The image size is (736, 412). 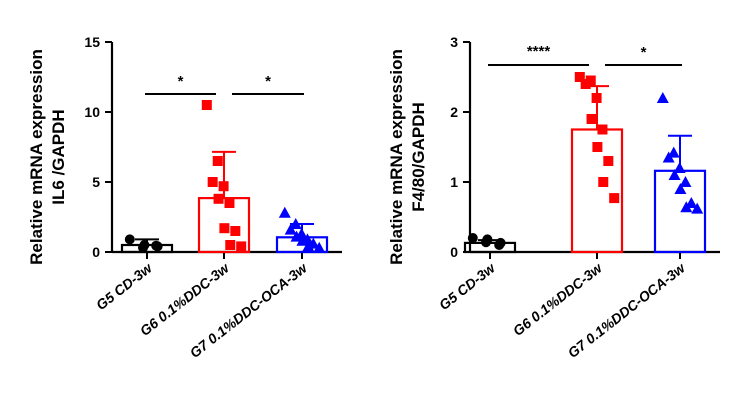 What do you see at coordinates (454, 42) in the screenshot?
I see `y-tick-label: 3` at bounding box center [454, 42].